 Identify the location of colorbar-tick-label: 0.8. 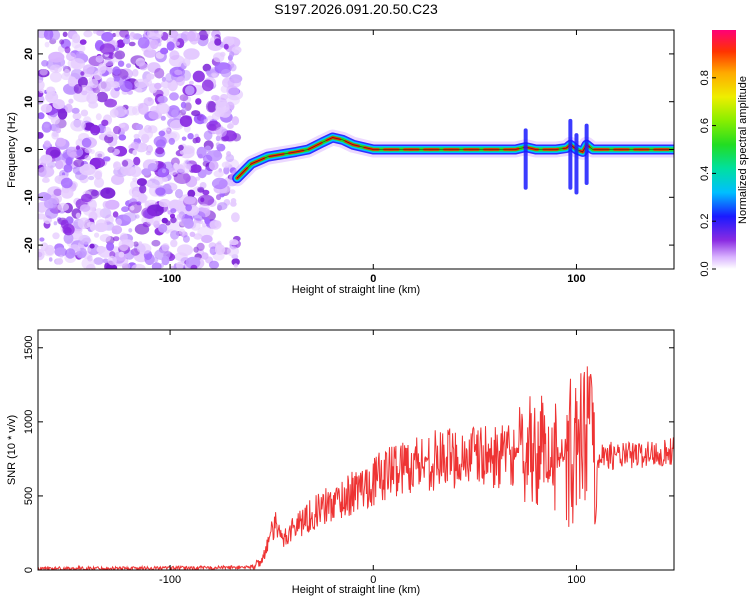
(705, 77).